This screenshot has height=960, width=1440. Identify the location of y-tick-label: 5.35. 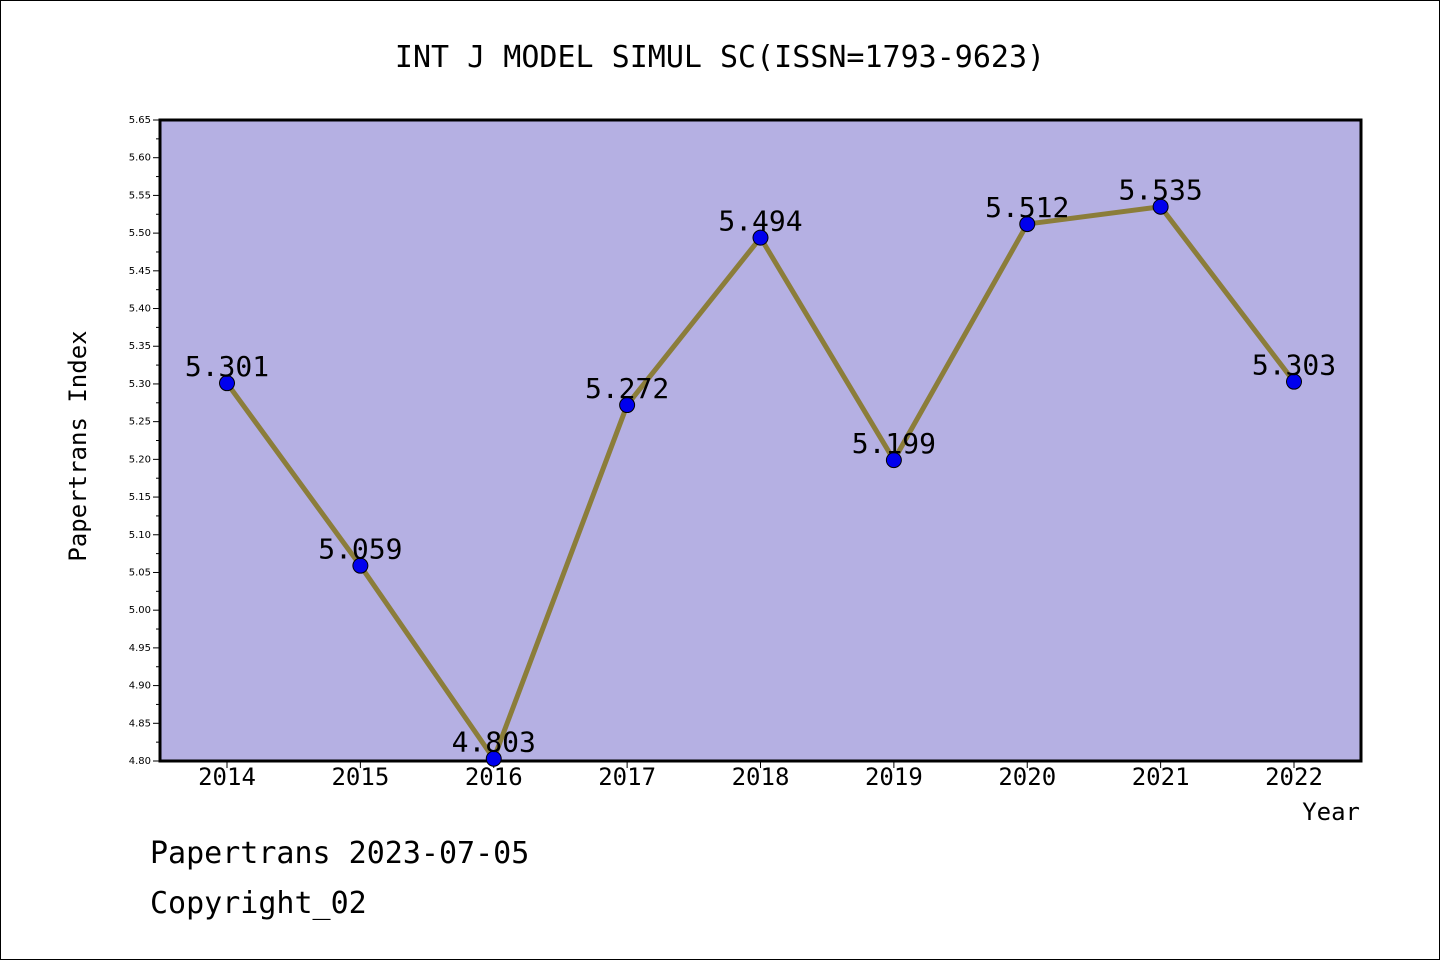
(140, 346).